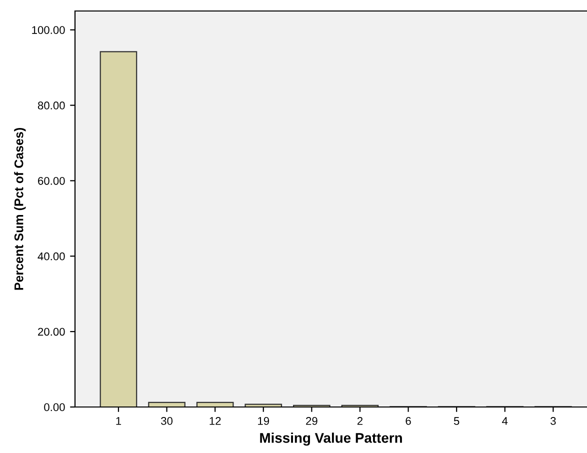  I want to click on x-tick-label: 5, so click(457, 421).